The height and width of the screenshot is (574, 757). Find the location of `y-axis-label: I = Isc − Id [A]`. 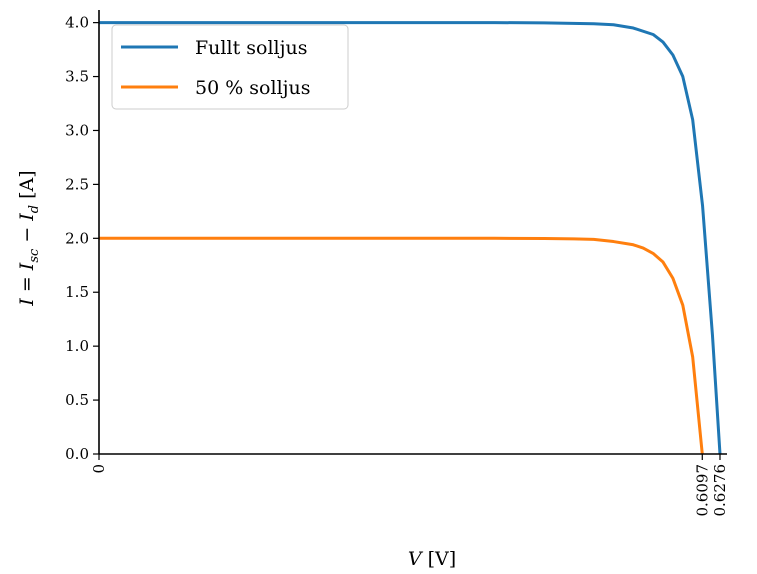

y-axis-label: I = Isc − Id [A] is located at coordinates (29, 238).